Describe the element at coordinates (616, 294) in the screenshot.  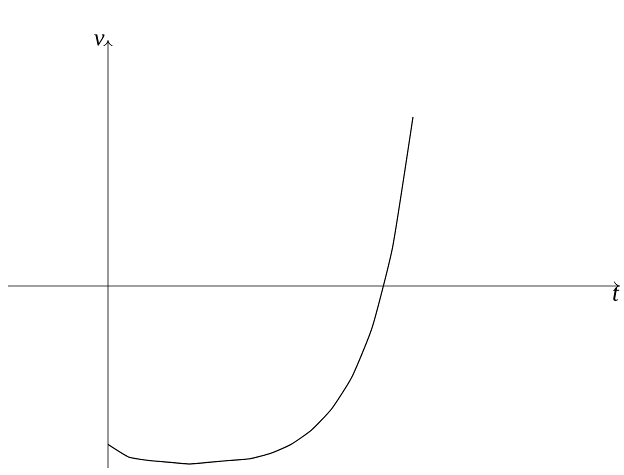
I see `text: t` at that location.